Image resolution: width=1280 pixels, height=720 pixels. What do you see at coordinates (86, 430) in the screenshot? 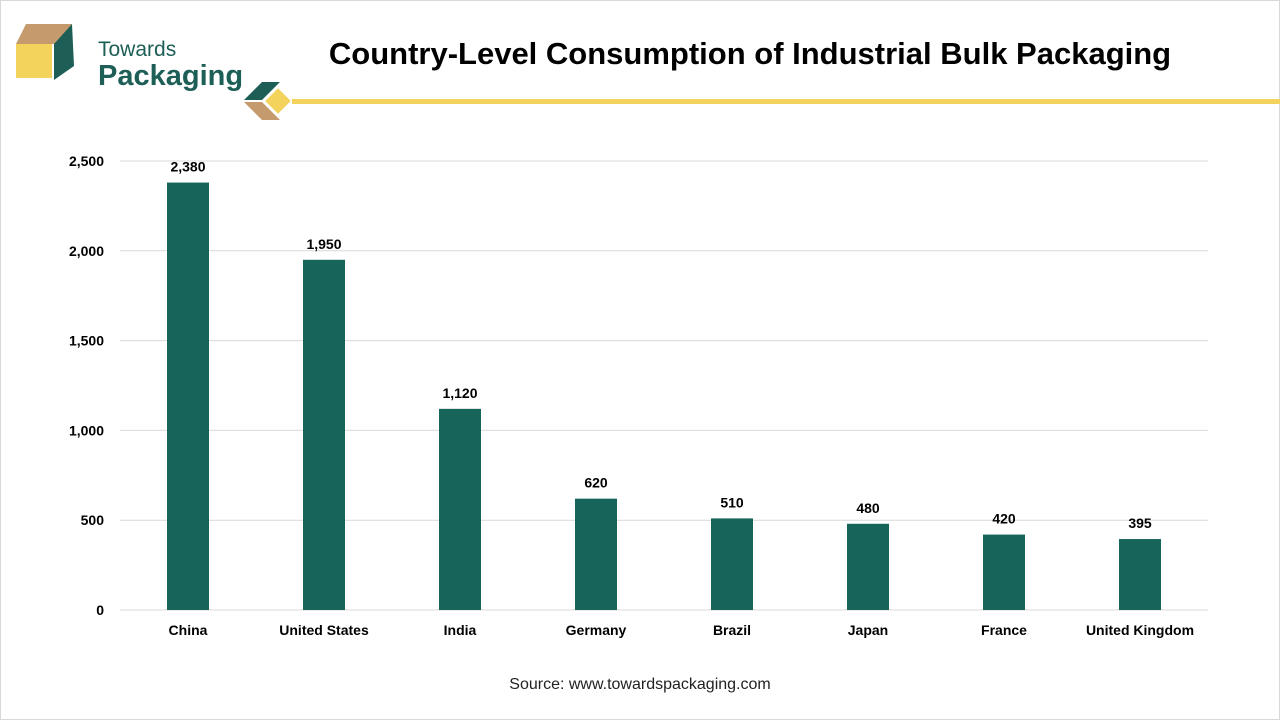
I see `y-tick-label: 1,000` at bounding box center [86, 430].